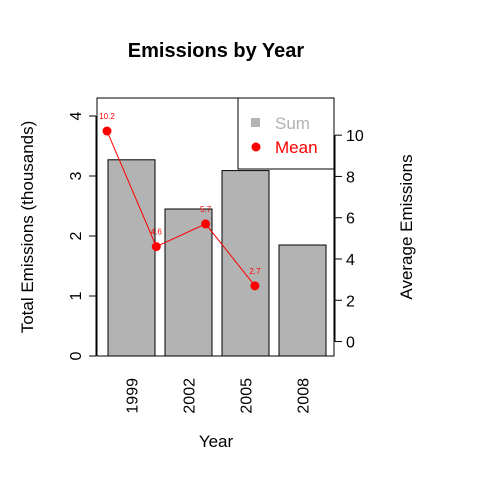 The width and height of the screenshot is (480, 480). What do you see at coordinates (206, 224) in the screenshot?
I see `mean-point-2005` at bounding box center [206, 224].